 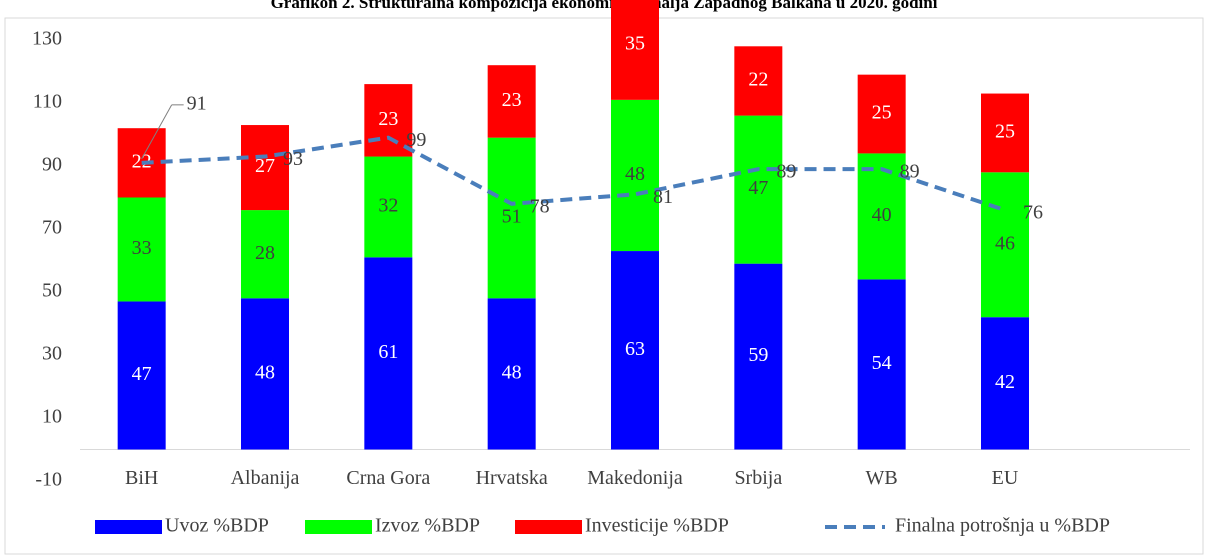 I want to click on y-tick-label: 90, so click(x=52, y=165).